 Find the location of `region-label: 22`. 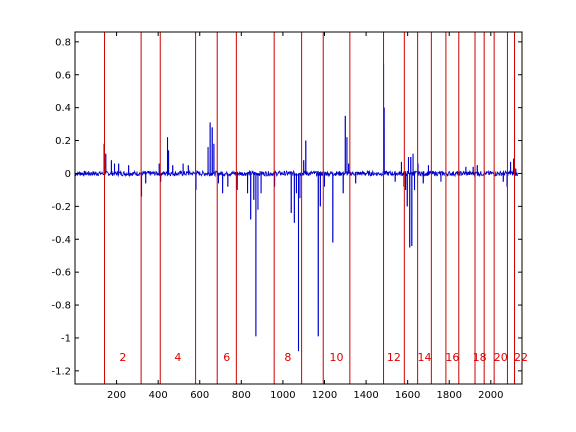

region-label: 22 is located at coordinates (521, 357).